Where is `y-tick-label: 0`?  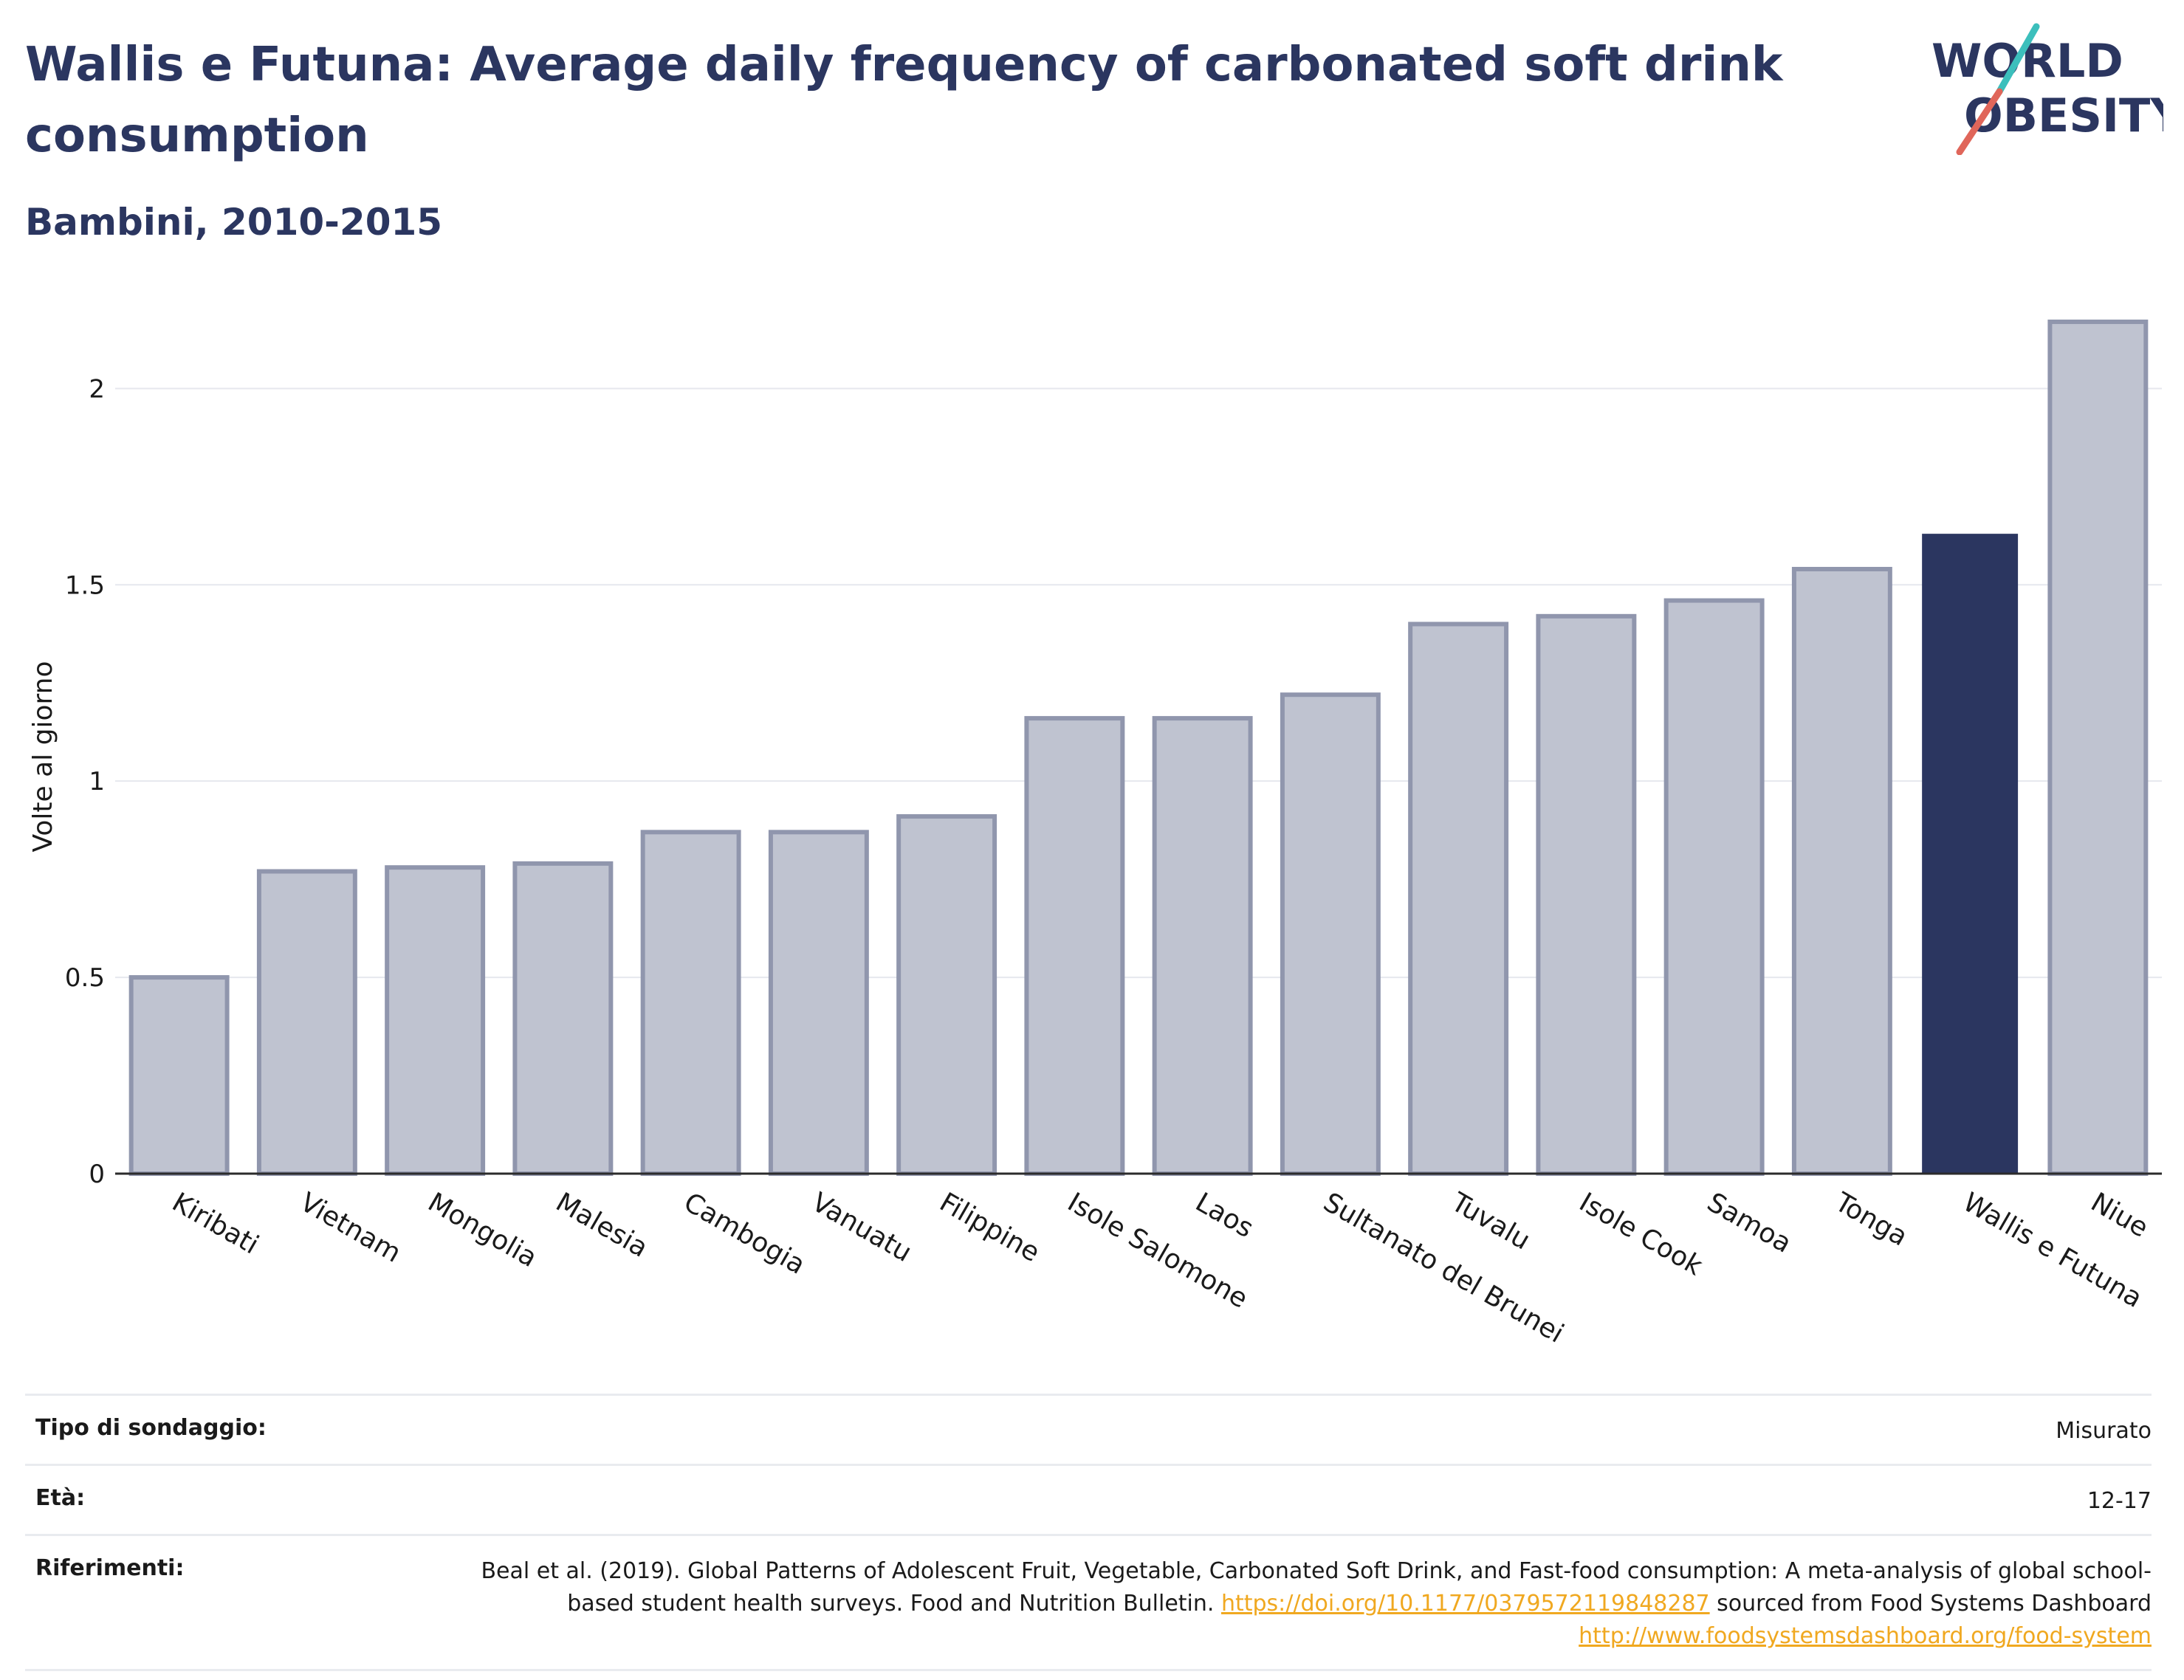 y-tick-label: 0 is located at coordinates (97, 1174).